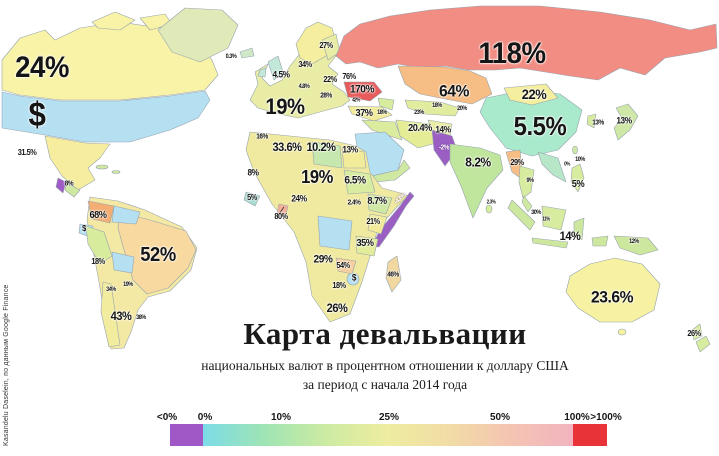 This screenshot has width=719, height=456. What do you see at coordinates (385, 384) in the screenshot?
I see `map-subtitle-period: за период с начала 2014 года` at bounding box center [385, 384].